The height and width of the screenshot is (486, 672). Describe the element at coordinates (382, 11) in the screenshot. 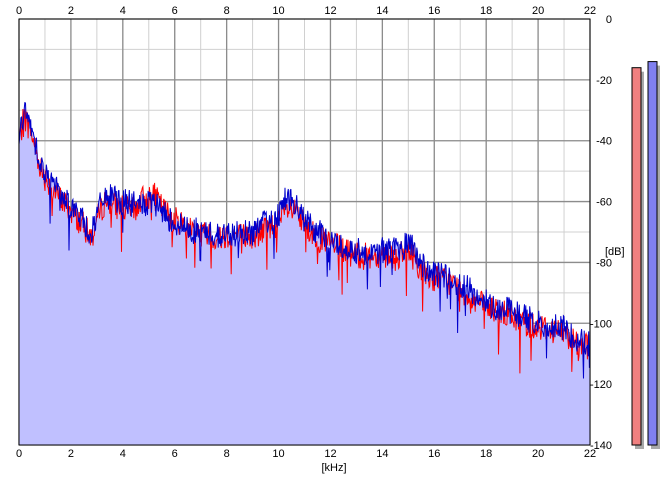

I see `x-tick-label-top: 14` at that location.